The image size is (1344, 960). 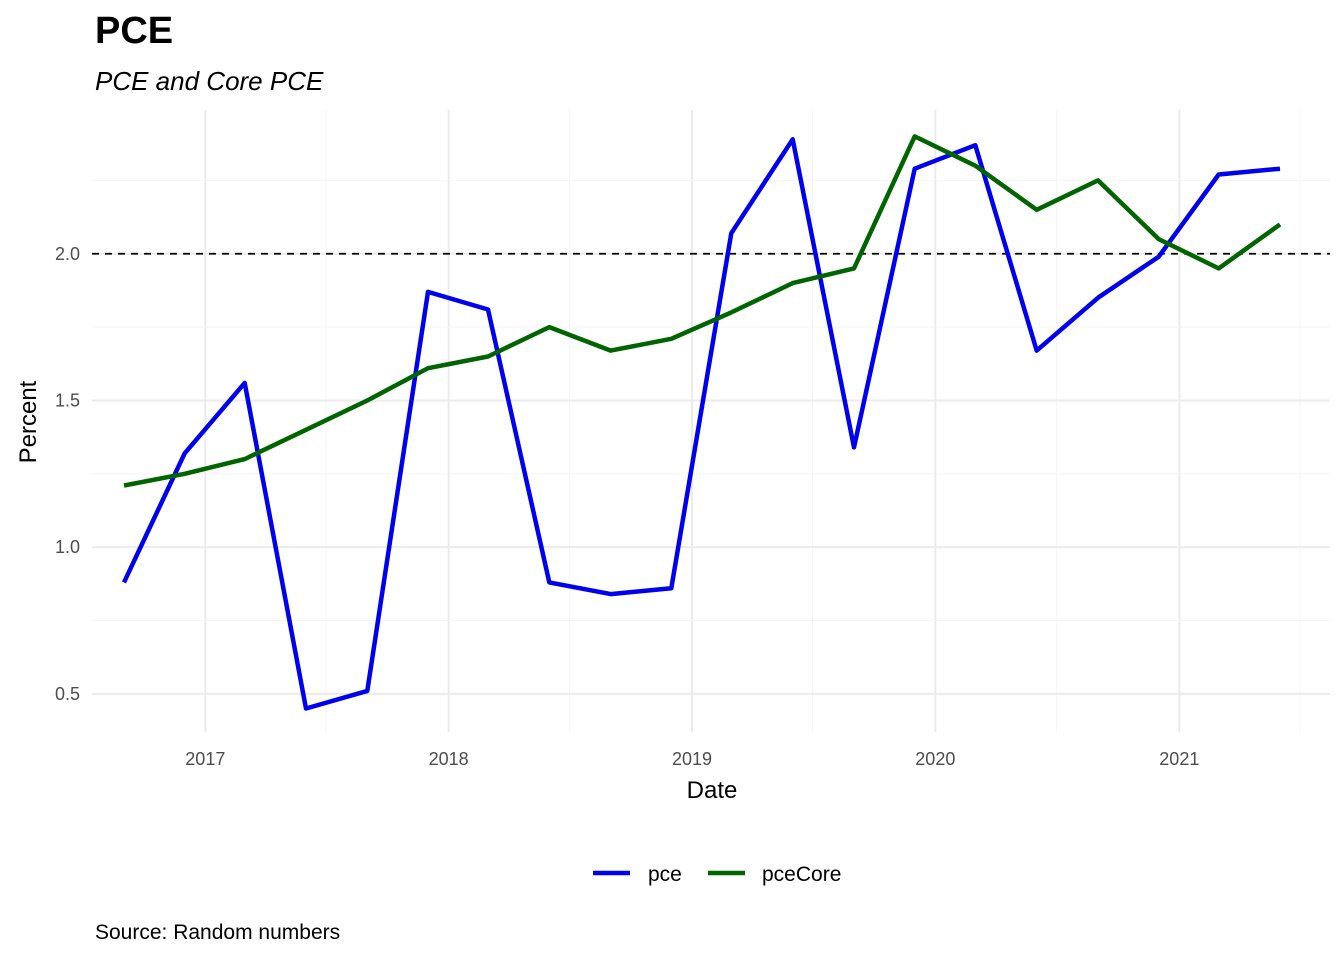 I want to click on legend: pce pceCore, so click(x=717, y=874).